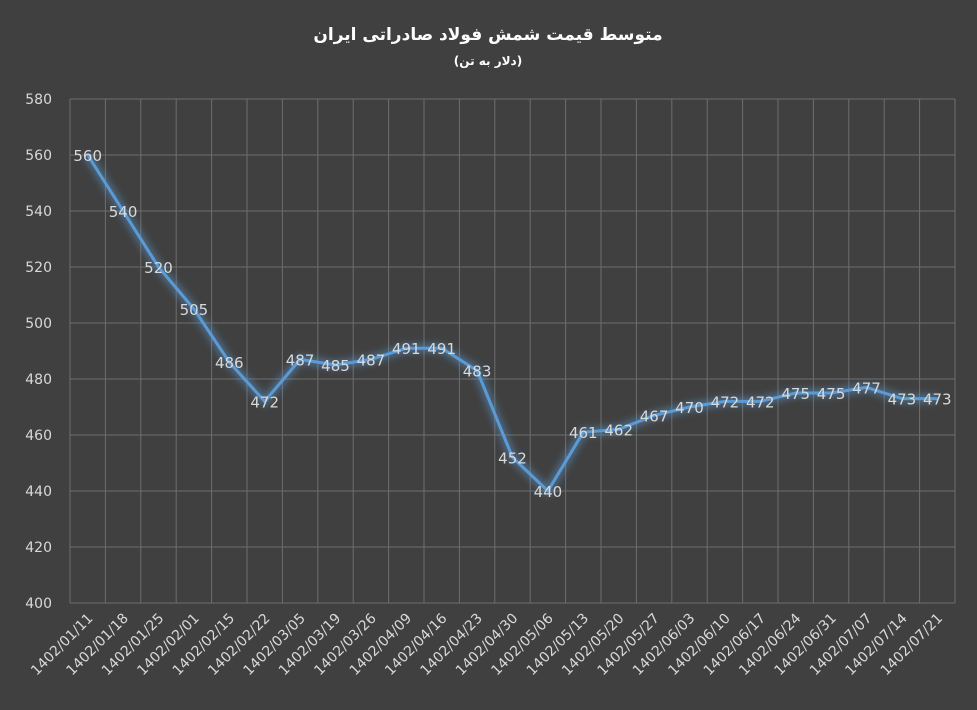 This screenshot has height=710, width=977. Describe the element at coordinates (38, 156) in the screenshot. I see `y-tick-label: 560` at that location.